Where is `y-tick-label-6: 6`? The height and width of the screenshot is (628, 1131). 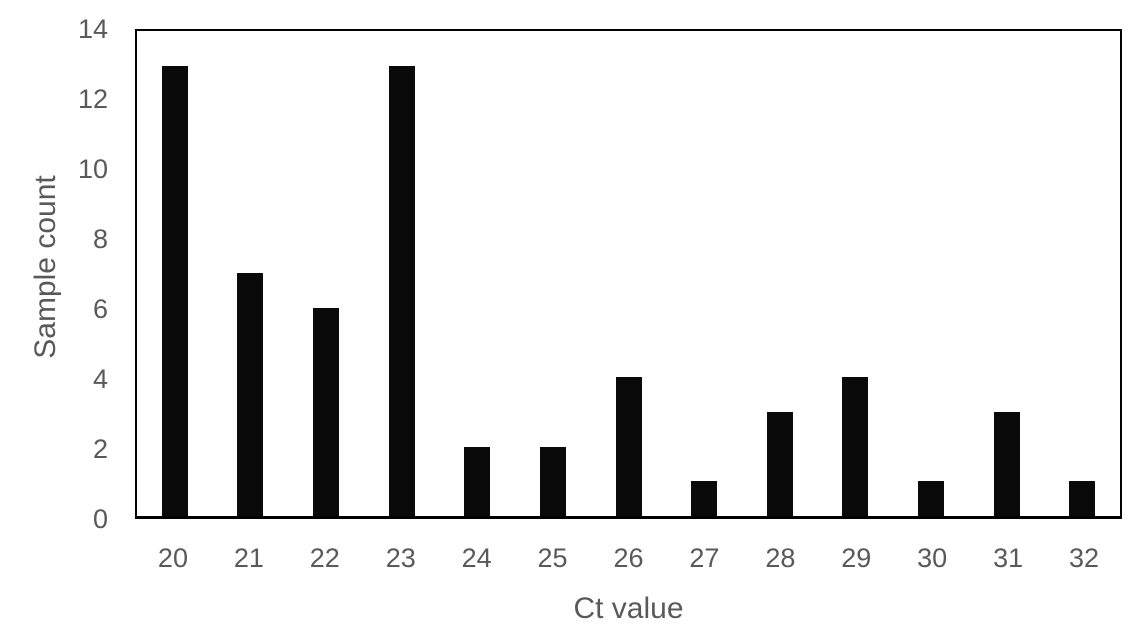 y-tick-label-6: 6 is located at coordinates (100, 309).